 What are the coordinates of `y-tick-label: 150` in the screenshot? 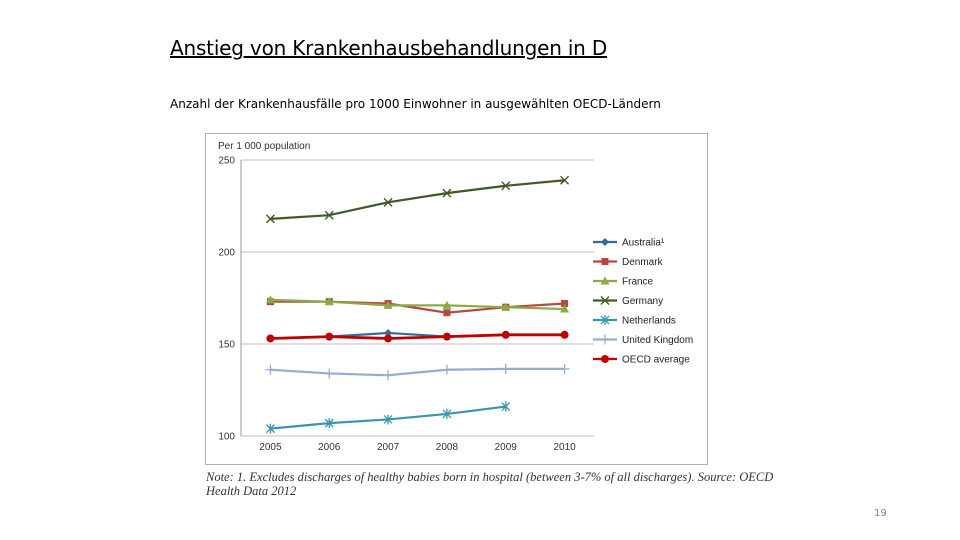 It's located at (226, 345).